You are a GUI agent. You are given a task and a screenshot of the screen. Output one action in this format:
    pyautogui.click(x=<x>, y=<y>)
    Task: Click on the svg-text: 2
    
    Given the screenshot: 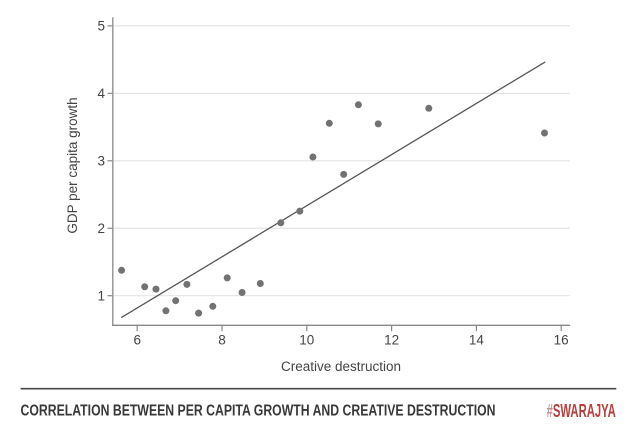 What is the action you would take?
    pyautogui.click(x=101, y=228)
    